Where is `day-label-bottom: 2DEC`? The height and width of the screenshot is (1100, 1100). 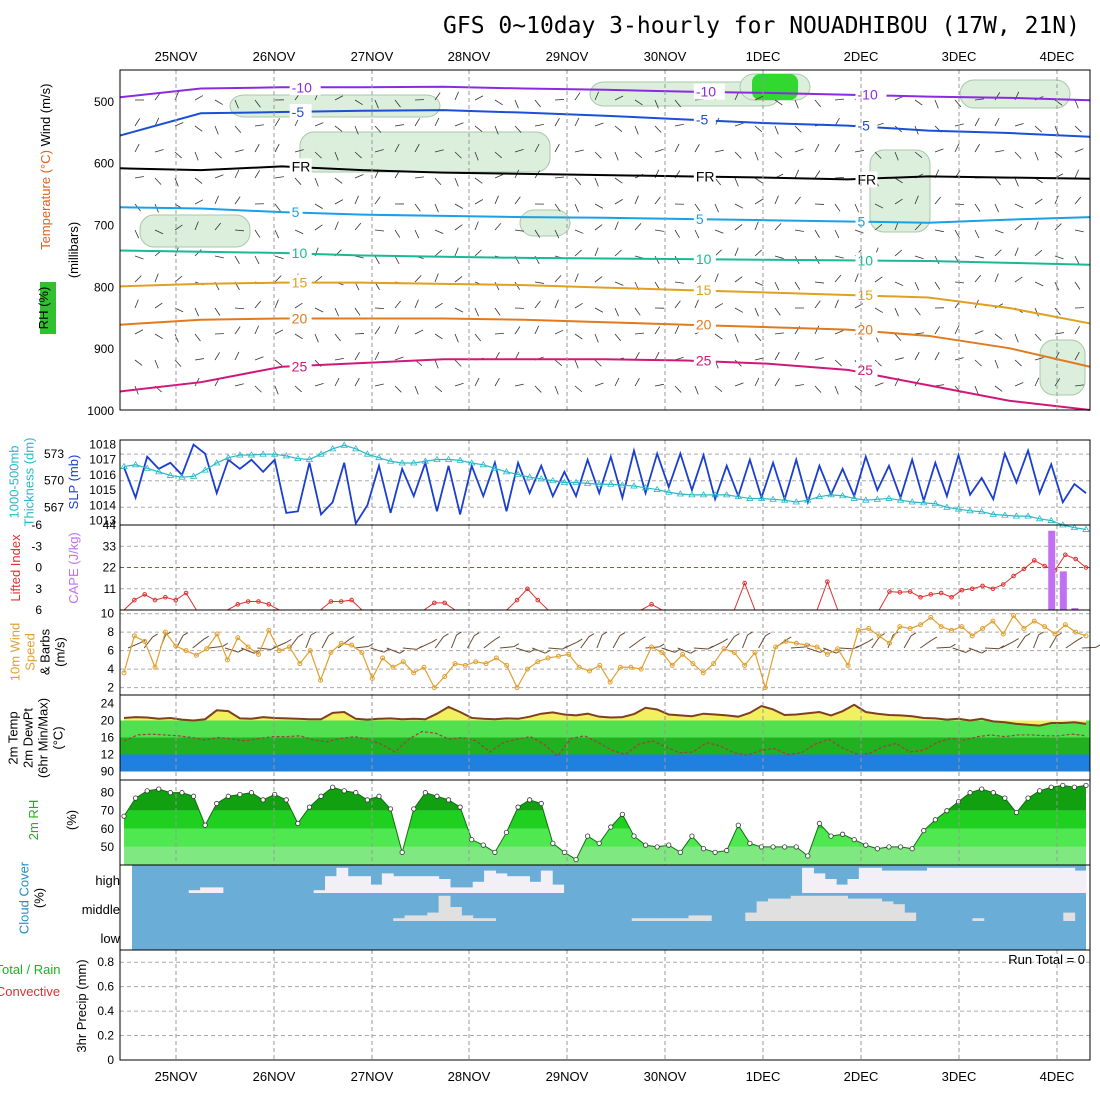 day-label-bottom: 2DEC is located at coordinates (861, 1076).